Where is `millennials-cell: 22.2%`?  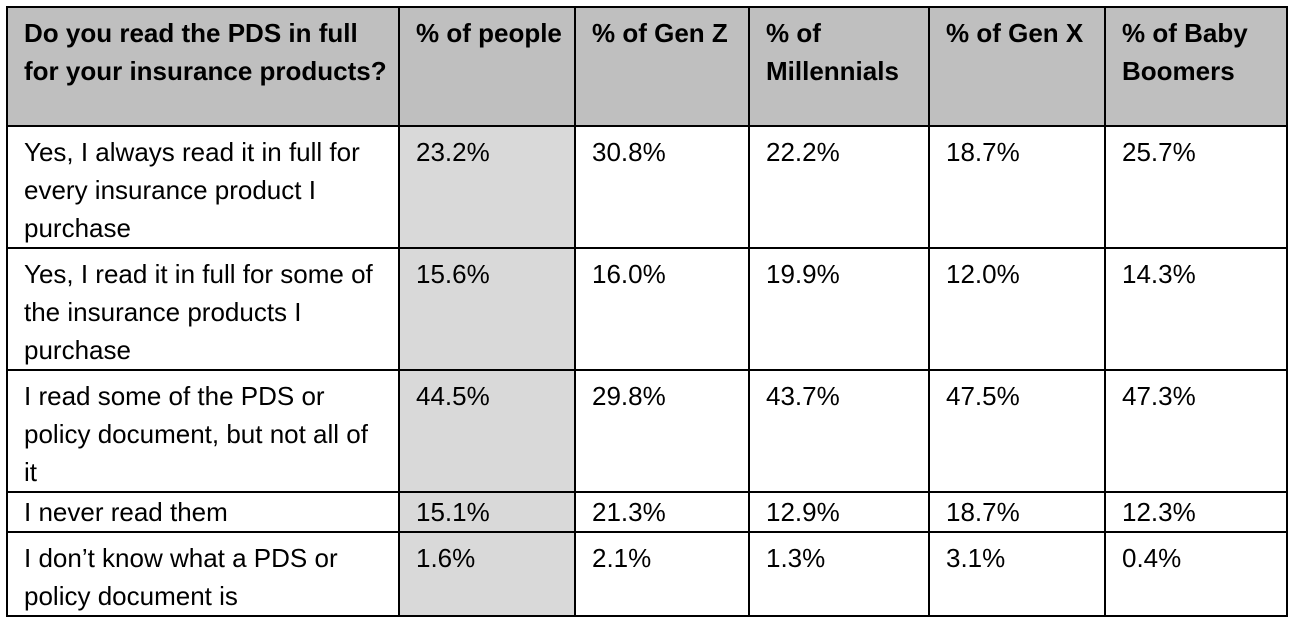 millennials-cell: 22.2% is located at coordinates (839, 187).